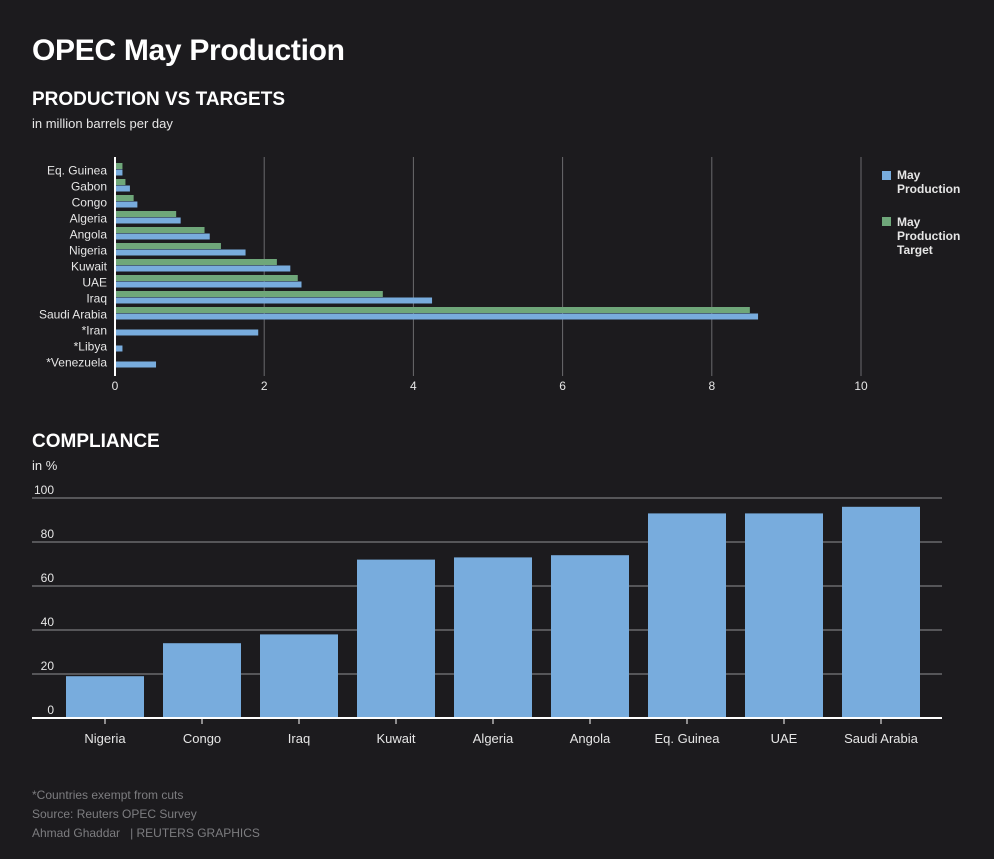  Describe the element at coordinates (94, 331) in the screenshot. I see `category-label: *Iran` at that location.